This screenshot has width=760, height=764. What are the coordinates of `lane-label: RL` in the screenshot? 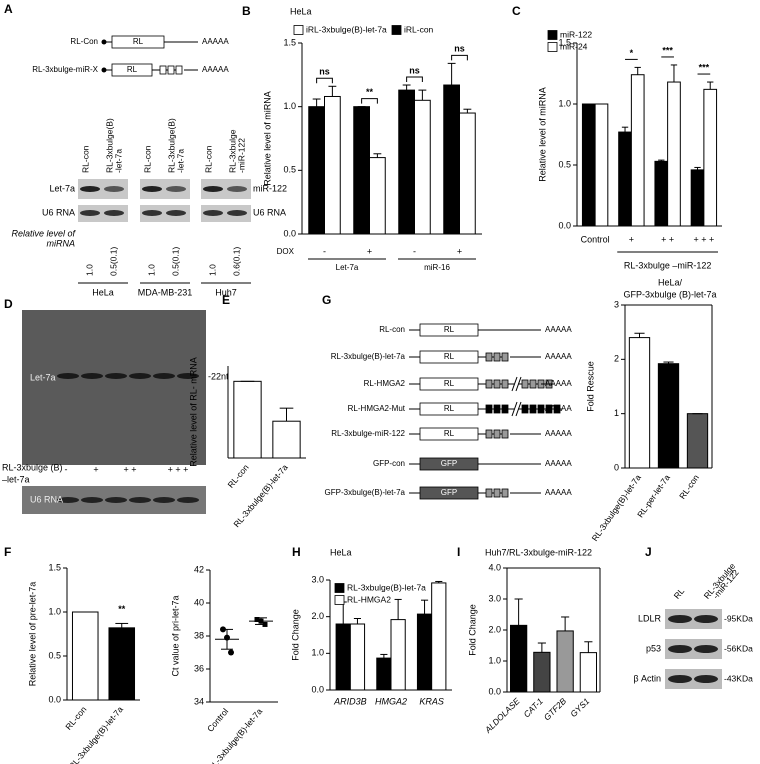 It's located at (679, 593).